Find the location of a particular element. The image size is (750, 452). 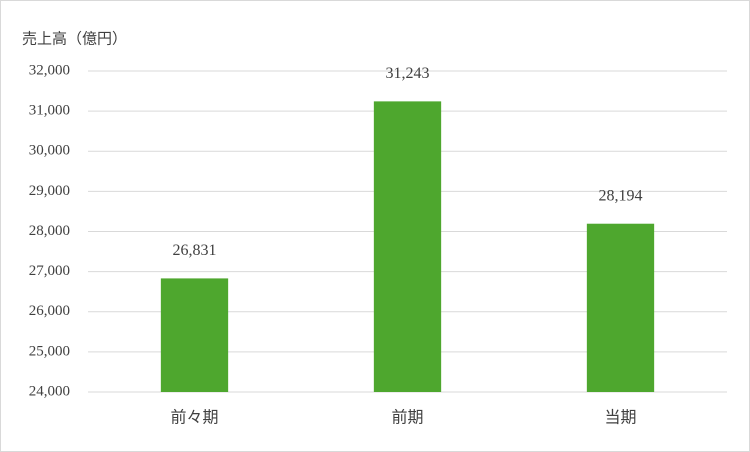

y-tick-label: 27,000 is located at coordinates (49, 271).